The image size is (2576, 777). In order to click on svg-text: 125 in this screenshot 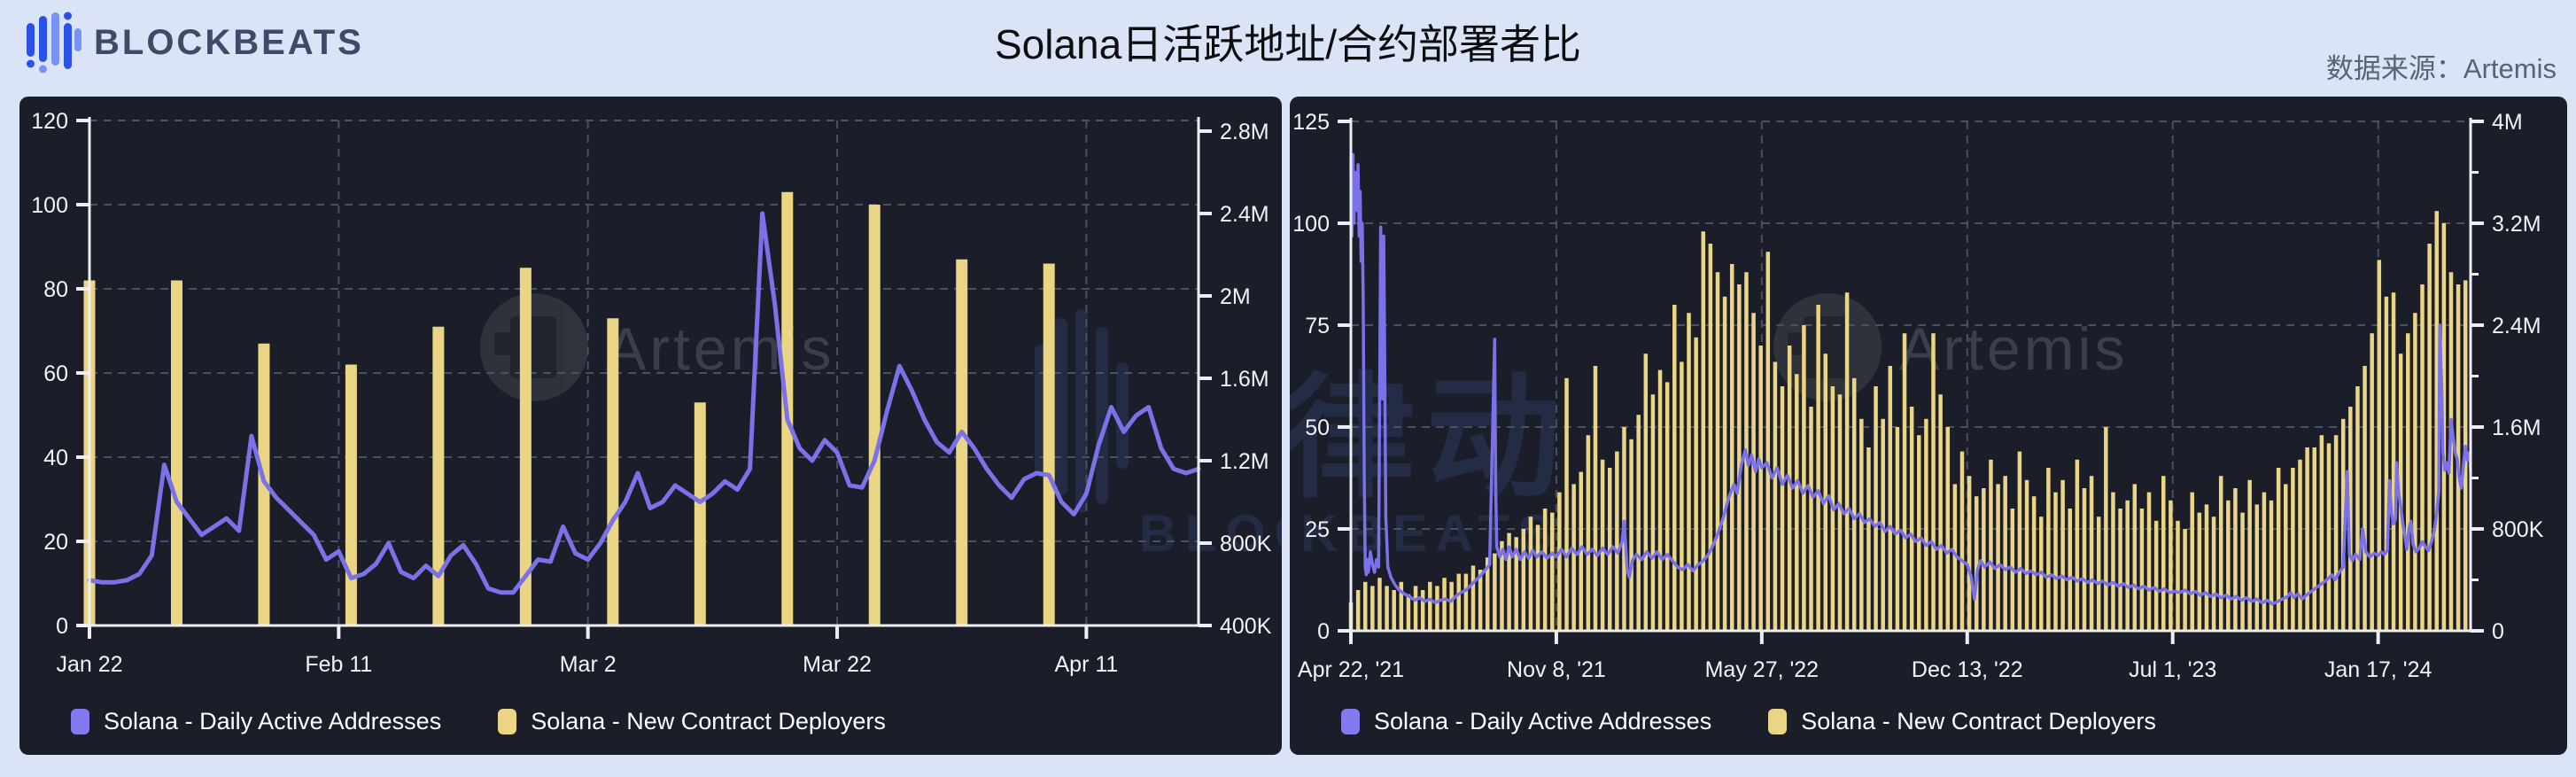, I will do `click(1311, 122)`.